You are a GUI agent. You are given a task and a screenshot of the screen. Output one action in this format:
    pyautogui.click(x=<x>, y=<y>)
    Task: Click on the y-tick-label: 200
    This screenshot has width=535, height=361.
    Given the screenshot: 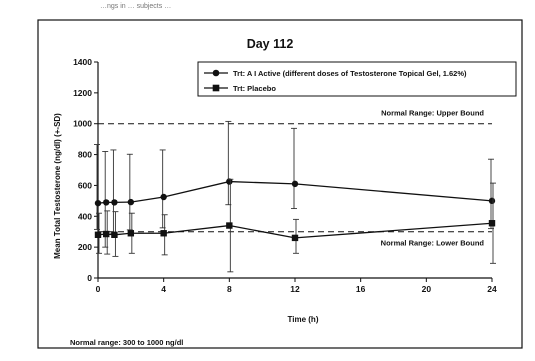 What is the action you would take?
    pyautogui.click(x=85, y=247)
    